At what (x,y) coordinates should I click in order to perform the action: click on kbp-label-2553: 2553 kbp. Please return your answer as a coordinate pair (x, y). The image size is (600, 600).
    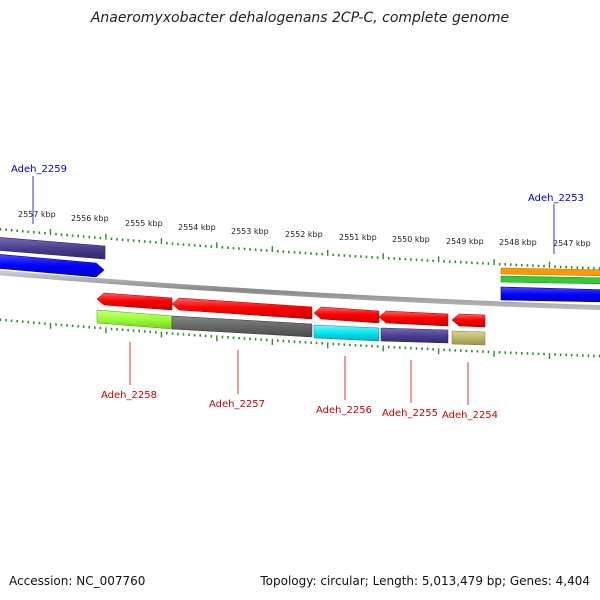
    Looking at the image, I should click on (250, 231).